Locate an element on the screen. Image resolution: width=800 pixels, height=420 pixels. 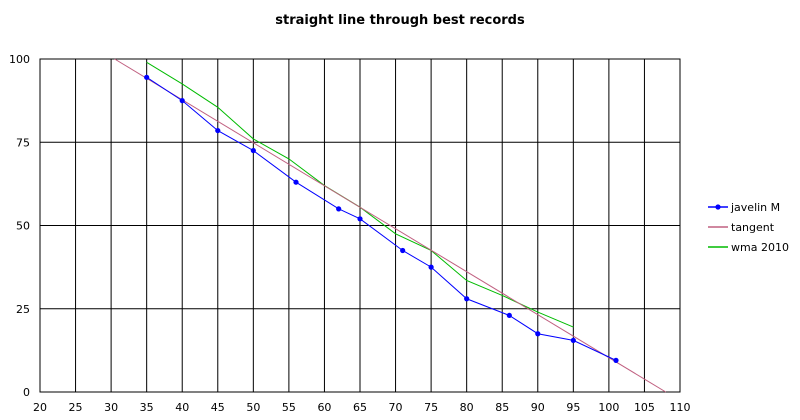
x-tick-label: 95 is located at coordinates (573, 407).